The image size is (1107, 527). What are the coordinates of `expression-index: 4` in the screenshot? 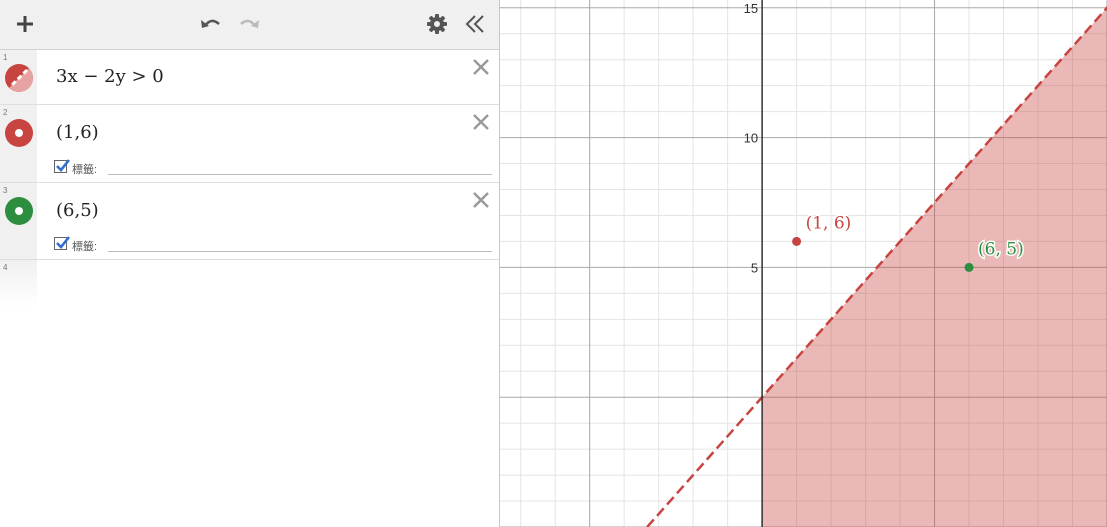 It's located at (5, 267).